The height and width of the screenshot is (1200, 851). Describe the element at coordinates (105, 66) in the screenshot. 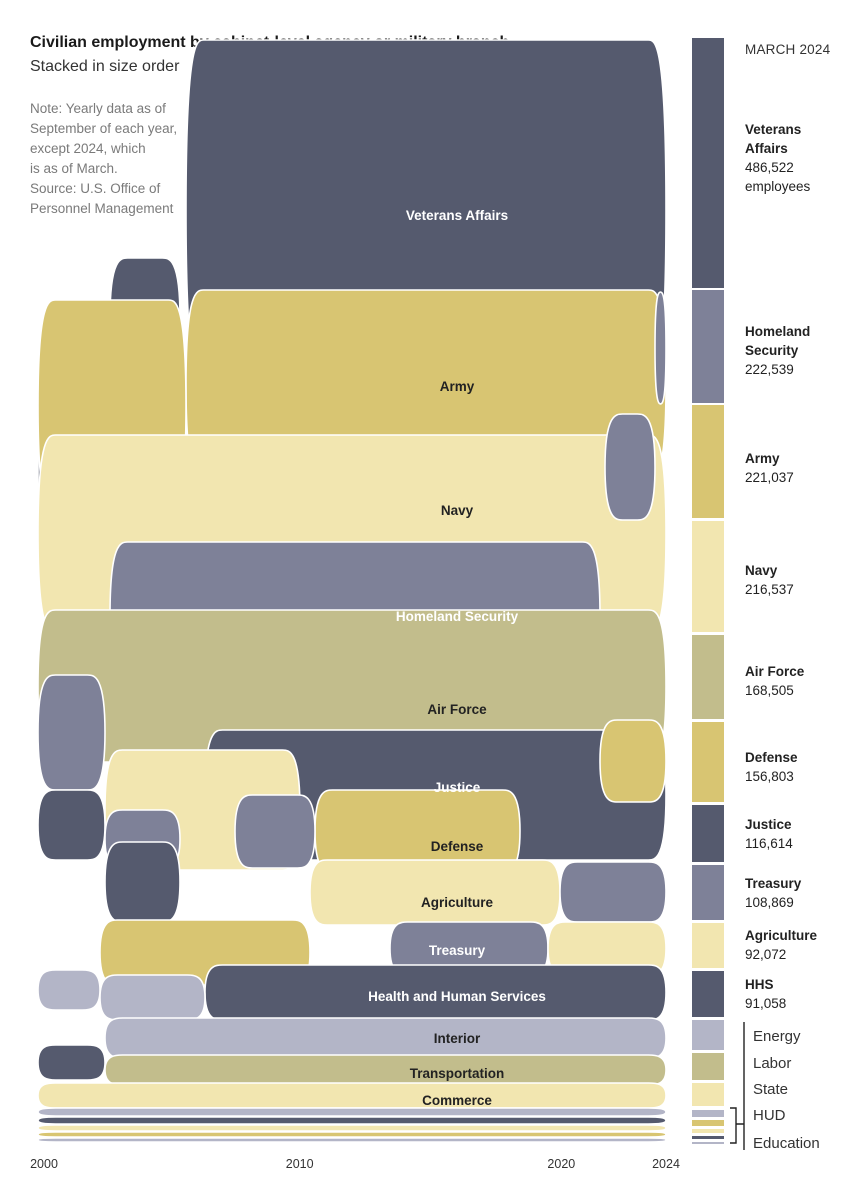

I see `chart-subtitle: Stacked in size order` at that location.